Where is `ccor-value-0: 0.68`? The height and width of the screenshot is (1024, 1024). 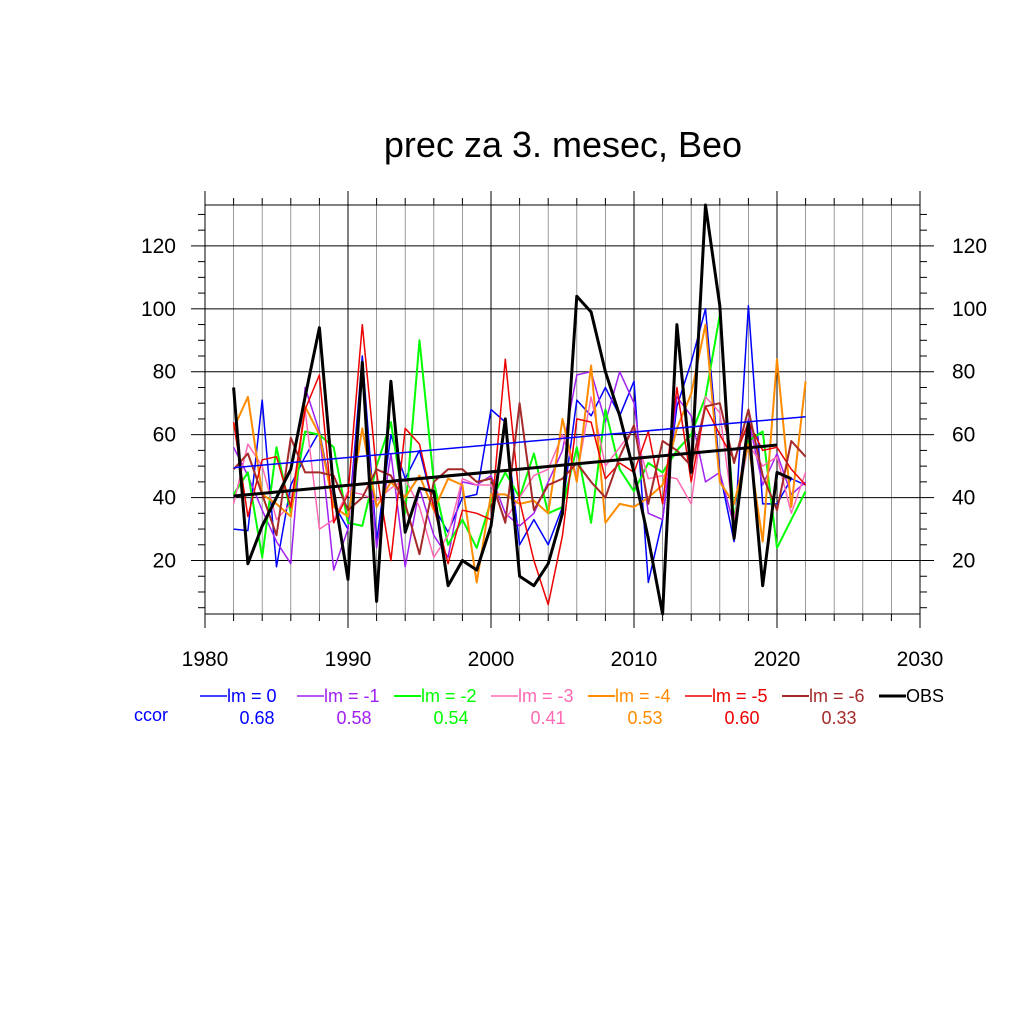 ccor-value-0: 0.68 is located at coordinates (256, 718).